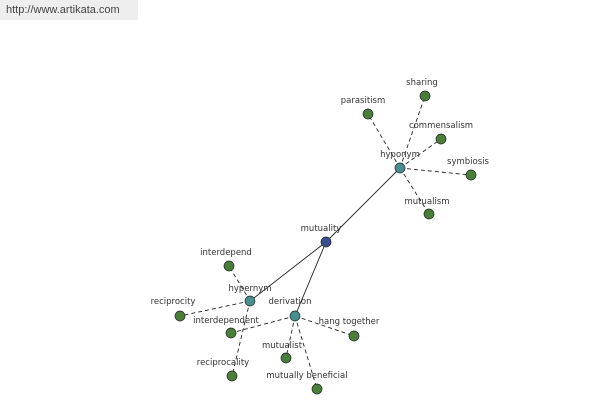 The width and height of the screenshot is (600, 400). Describe the element at coordinates (426, 202) in the screenshot. I see `node-label: mutualism` at that location.